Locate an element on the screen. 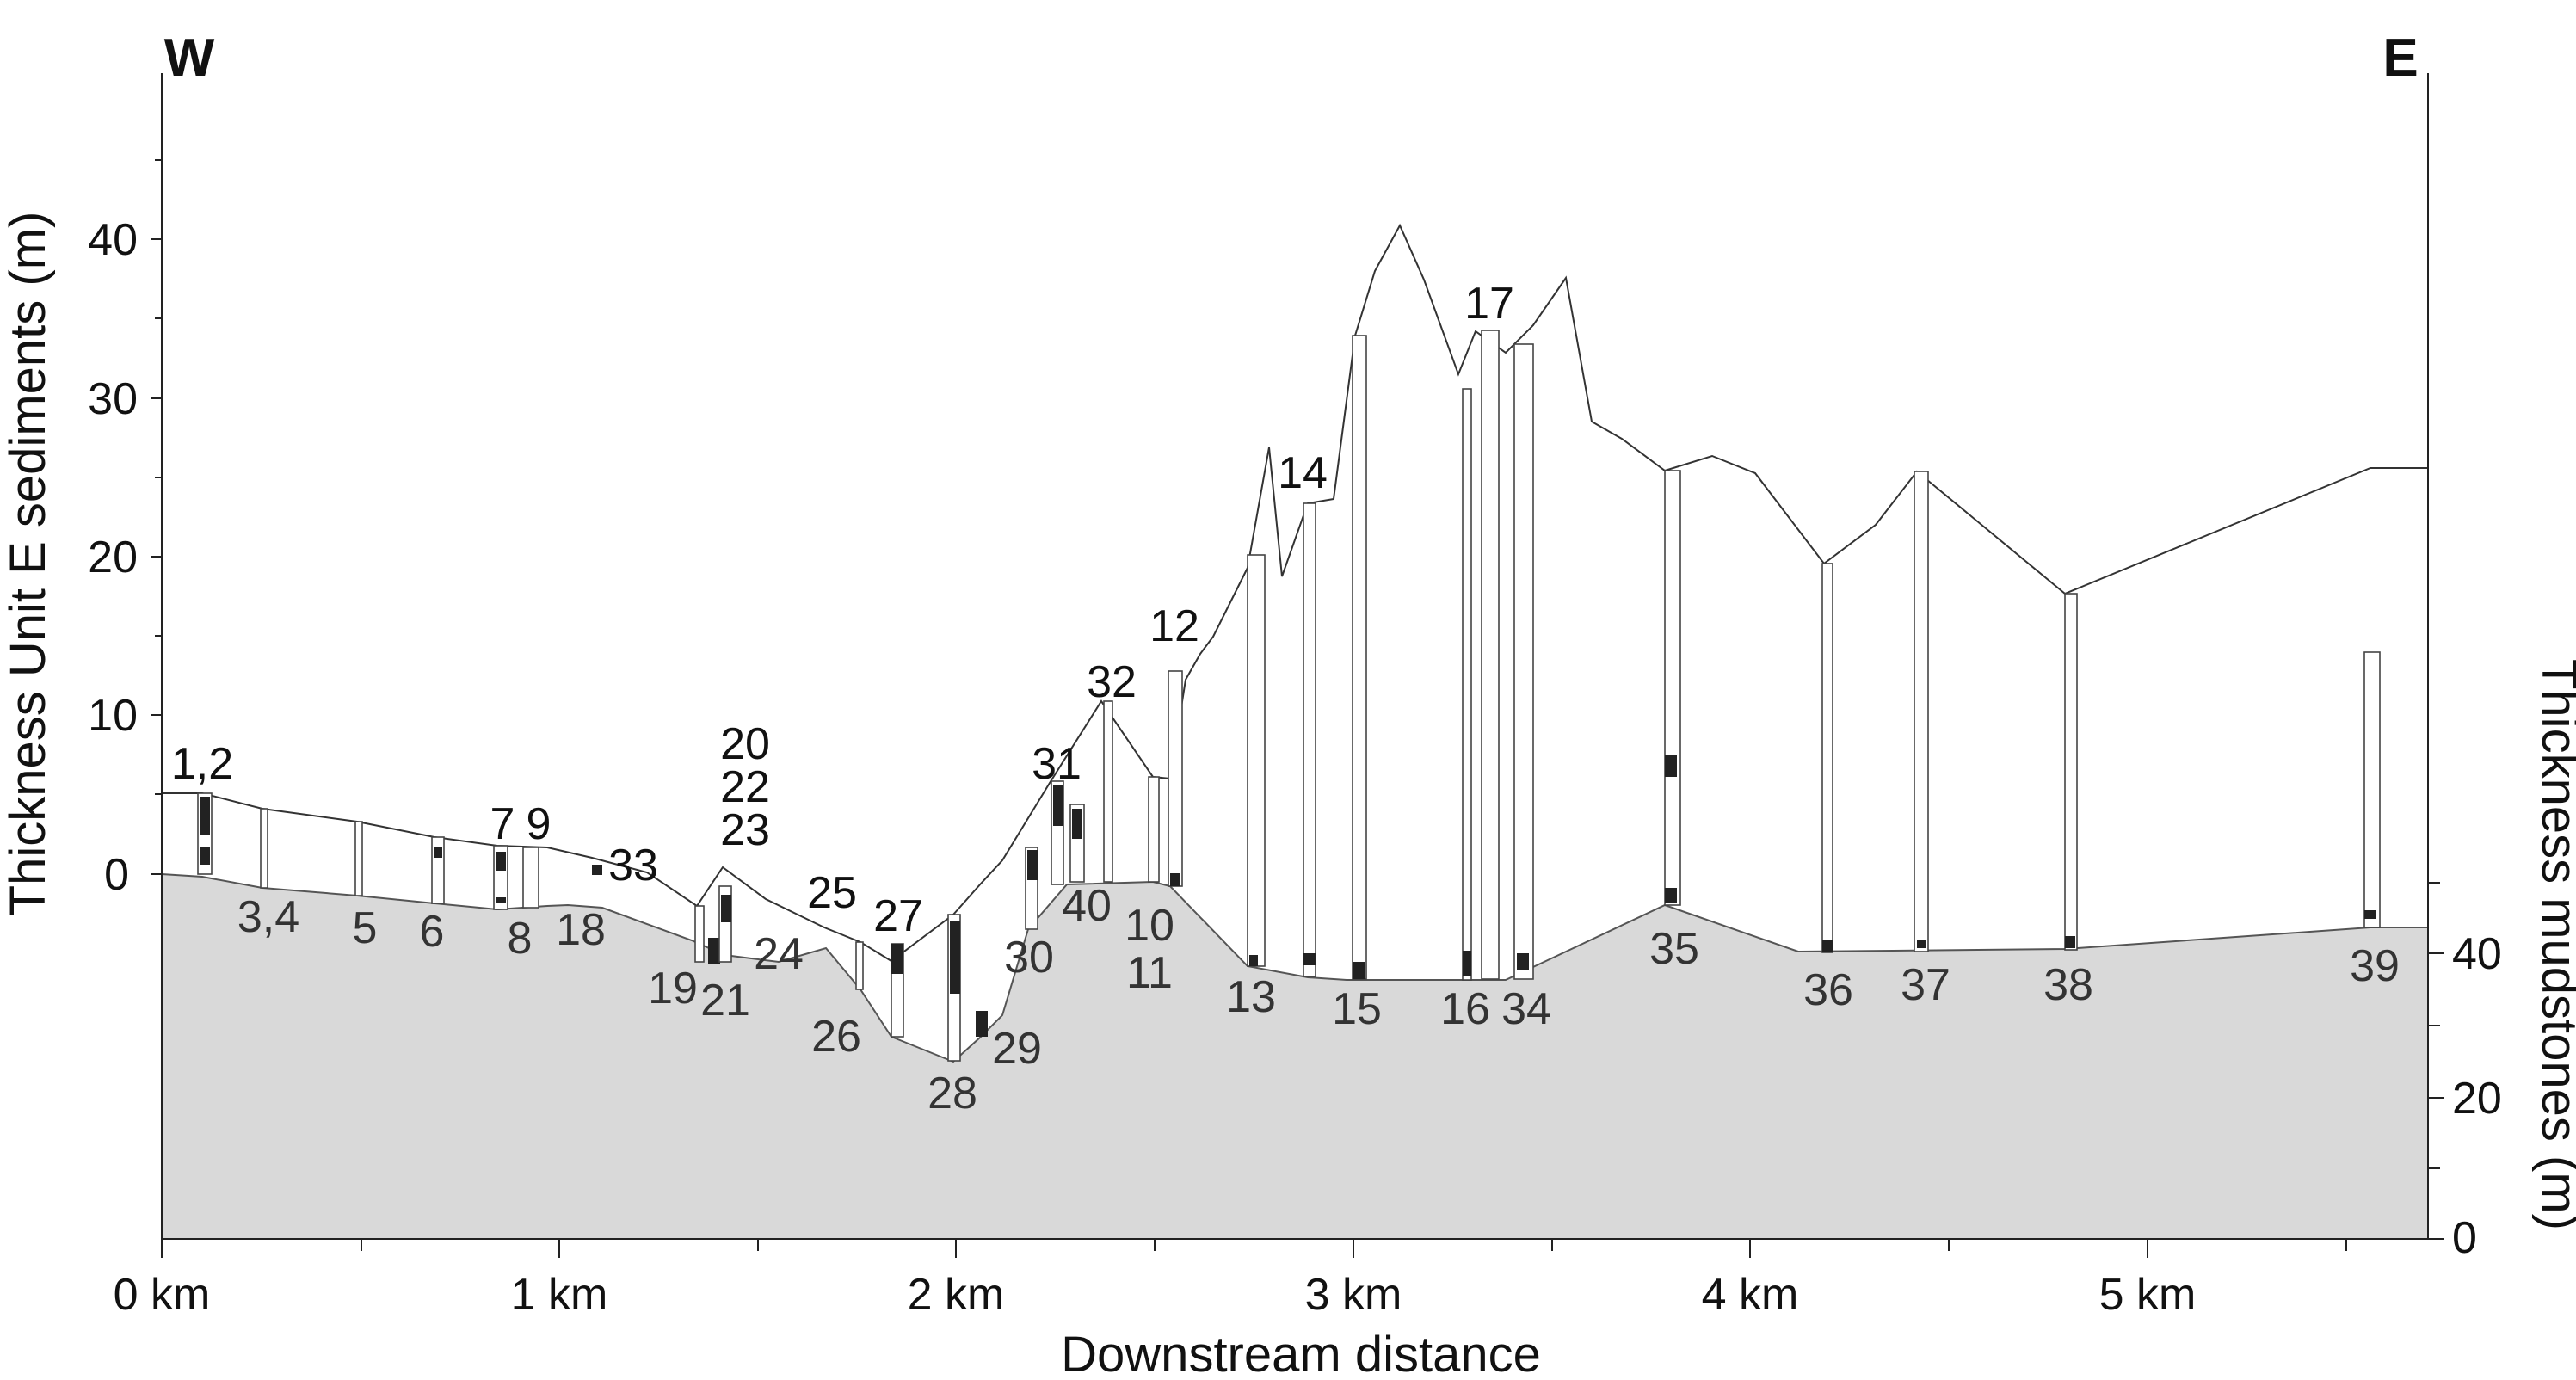 The width and height of the screenshot is (2576, 1380). bottom-axis is located at coordinates (1294, 1248).